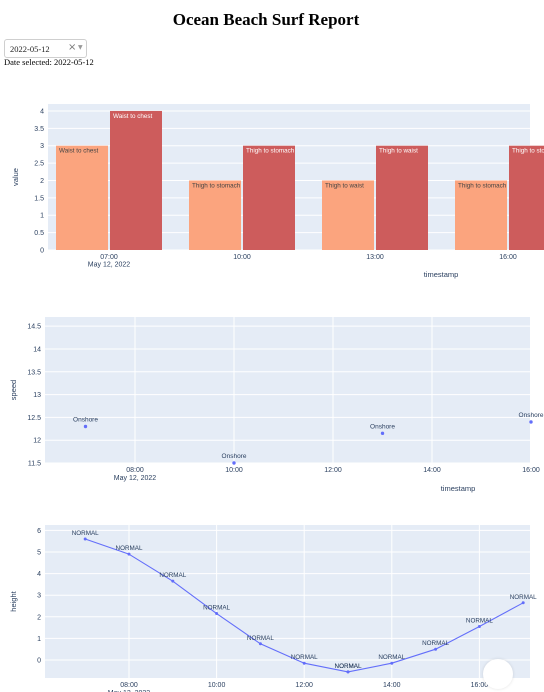 This screenshot has height=692, width=544. I want to click on y-tick-label: 14.5, so click(34, 327).